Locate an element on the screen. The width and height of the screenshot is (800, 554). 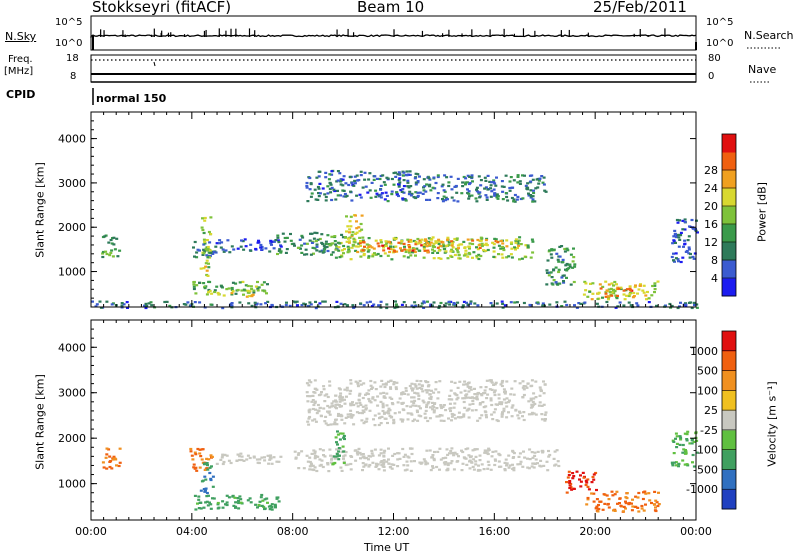
x-tick-label-3: 12:00 is located at coordinates (394, 531).